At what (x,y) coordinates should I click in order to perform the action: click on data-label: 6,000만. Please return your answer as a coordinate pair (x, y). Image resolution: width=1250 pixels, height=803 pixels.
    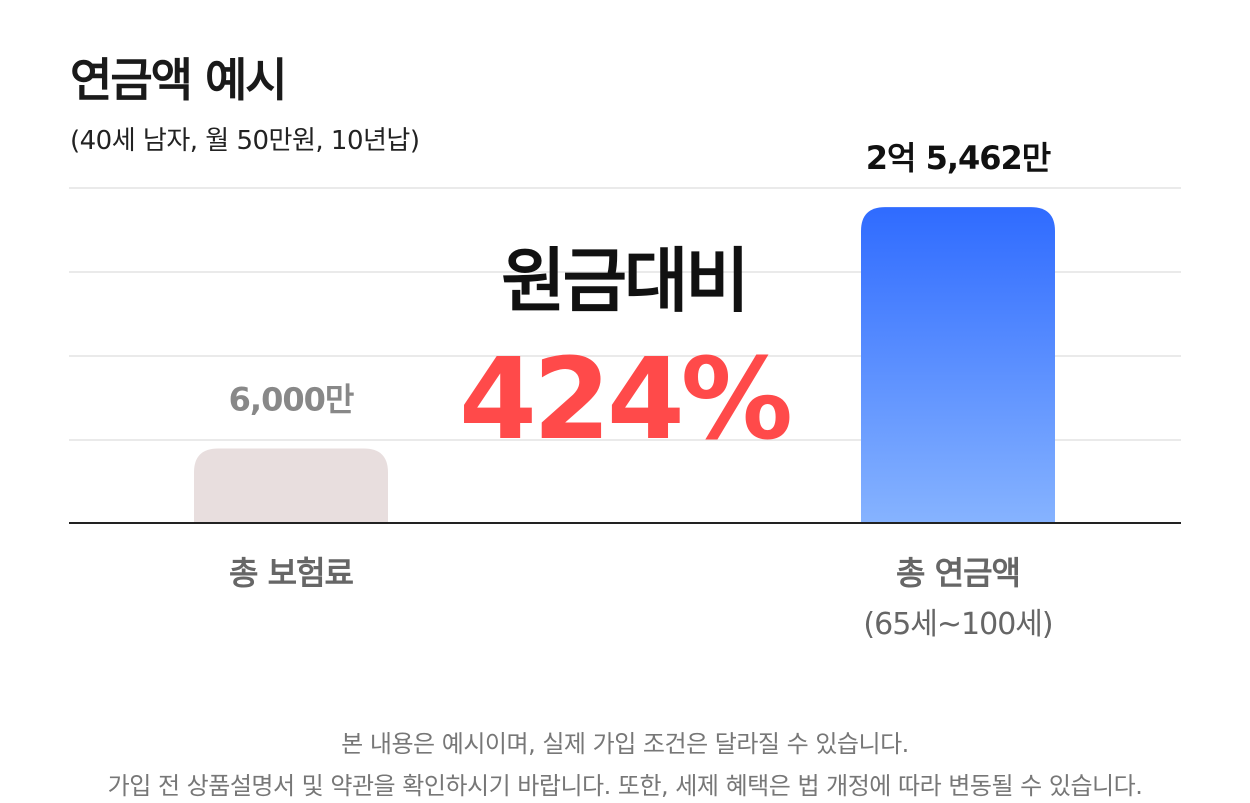
    Looking at the image, I should click on (291, 400).